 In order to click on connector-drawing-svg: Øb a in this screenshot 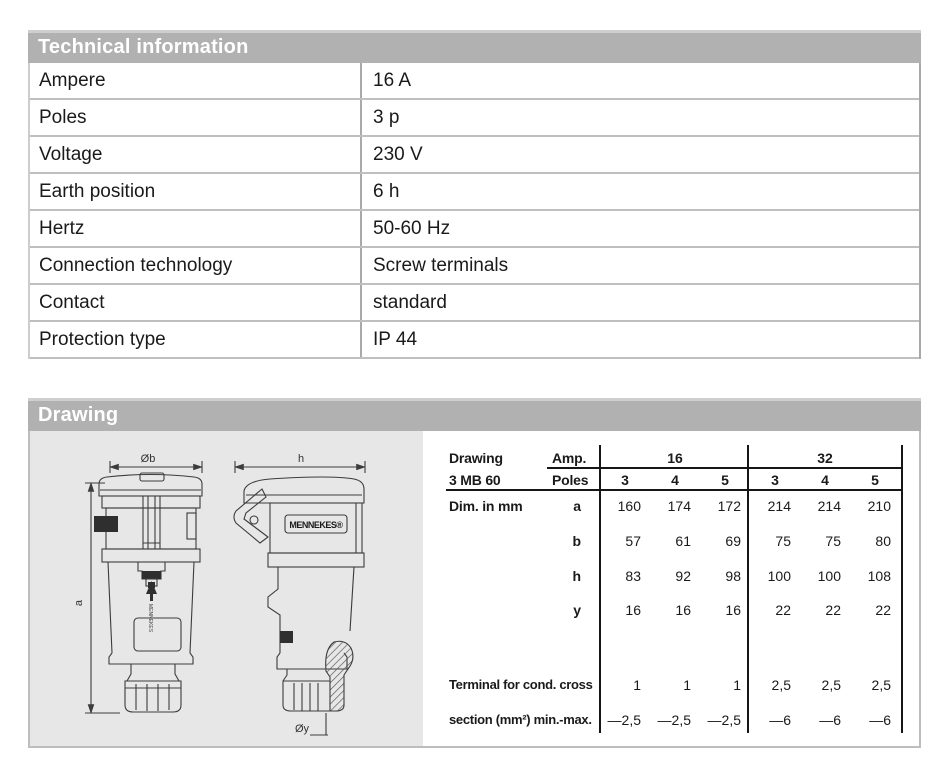, I will do `click(220, 594)`.